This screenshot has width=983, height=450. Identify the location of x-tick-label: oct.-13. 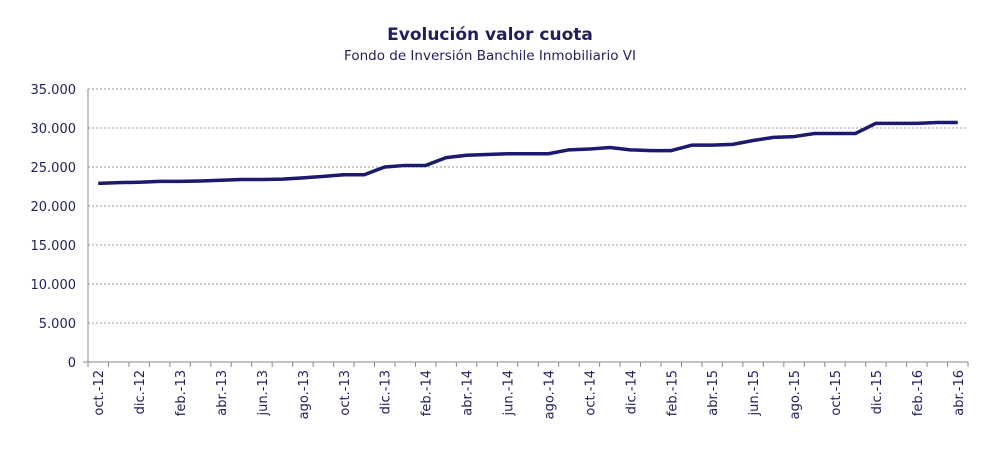
(345, 393).